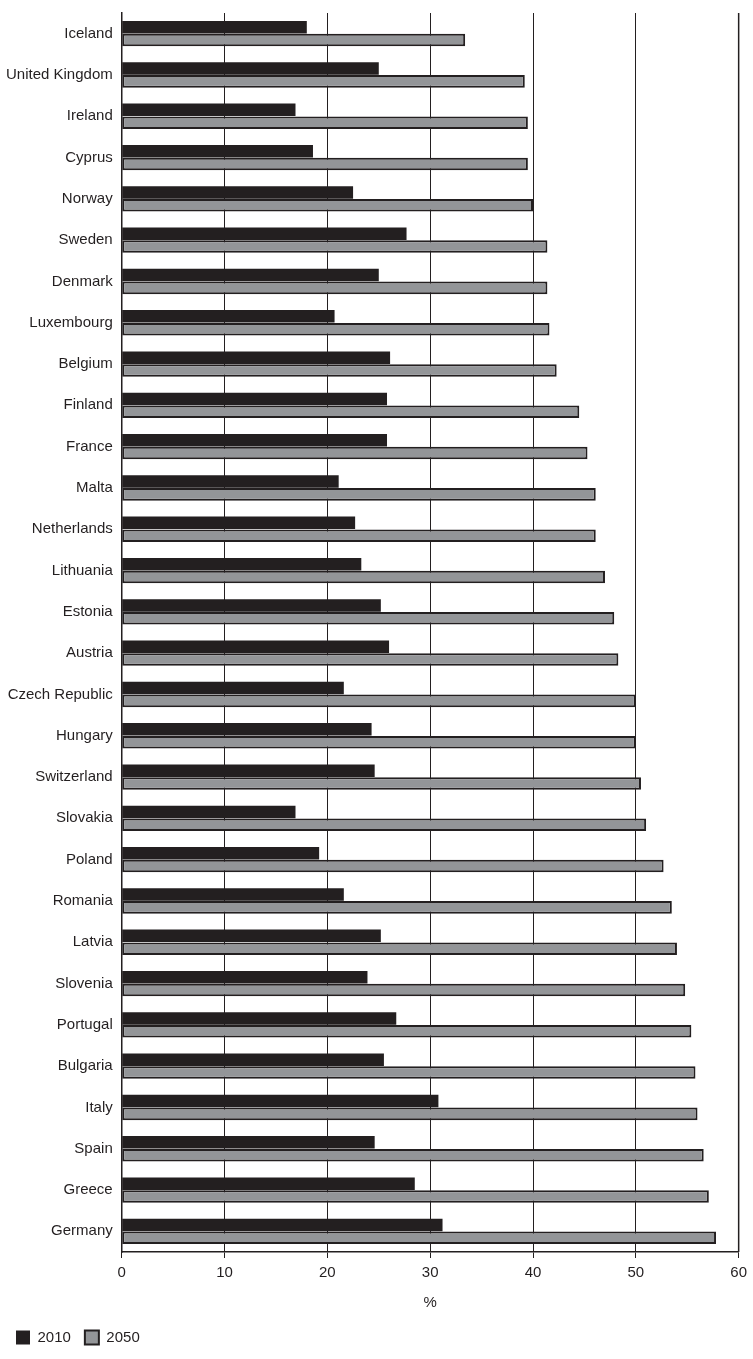 The height and width of the screenshot is (1359, 753). Describe the element at coordinates (89, 858) in the screenshot. I see `y-tick-label: Poland` at that location.